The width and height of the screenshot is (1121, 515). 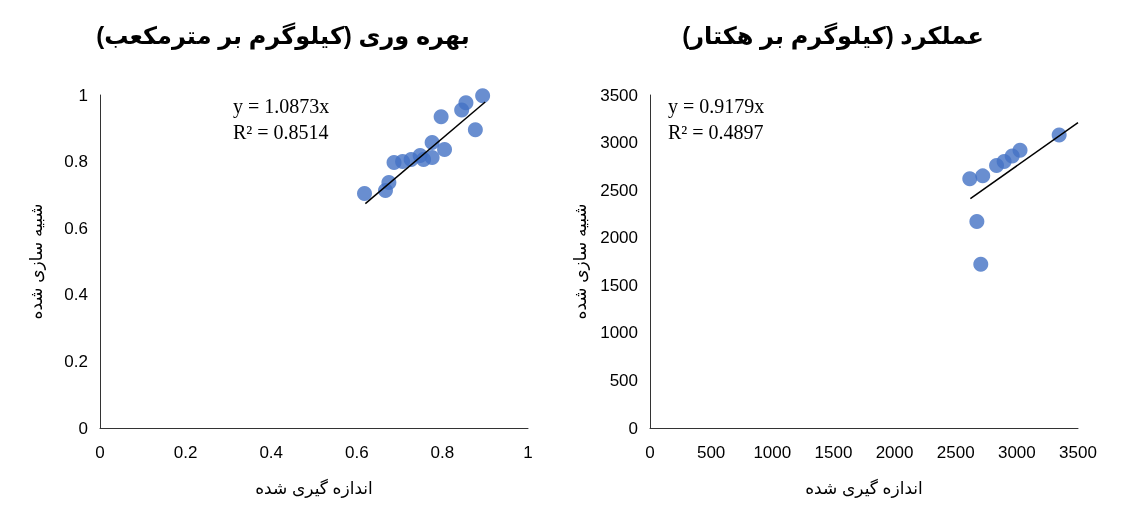 I want to click on x-tick-label: 1, so click(x=528, y=452).